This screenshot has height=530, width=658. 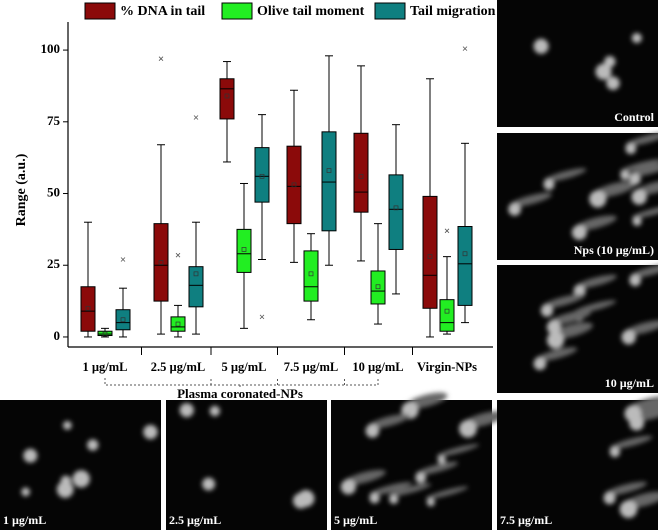 I want to click on y-tick-label: 0, so click(x=57, y=335).